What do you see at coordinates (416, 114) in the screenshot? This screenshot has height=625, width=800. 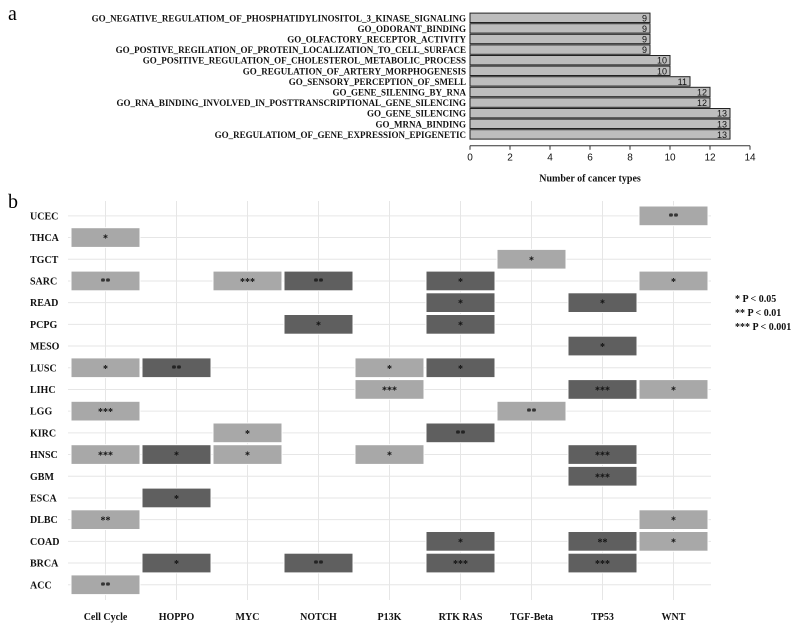 I see `bar-category-label: GO_GENE_SILENCING` at bounding box center [416, 114].